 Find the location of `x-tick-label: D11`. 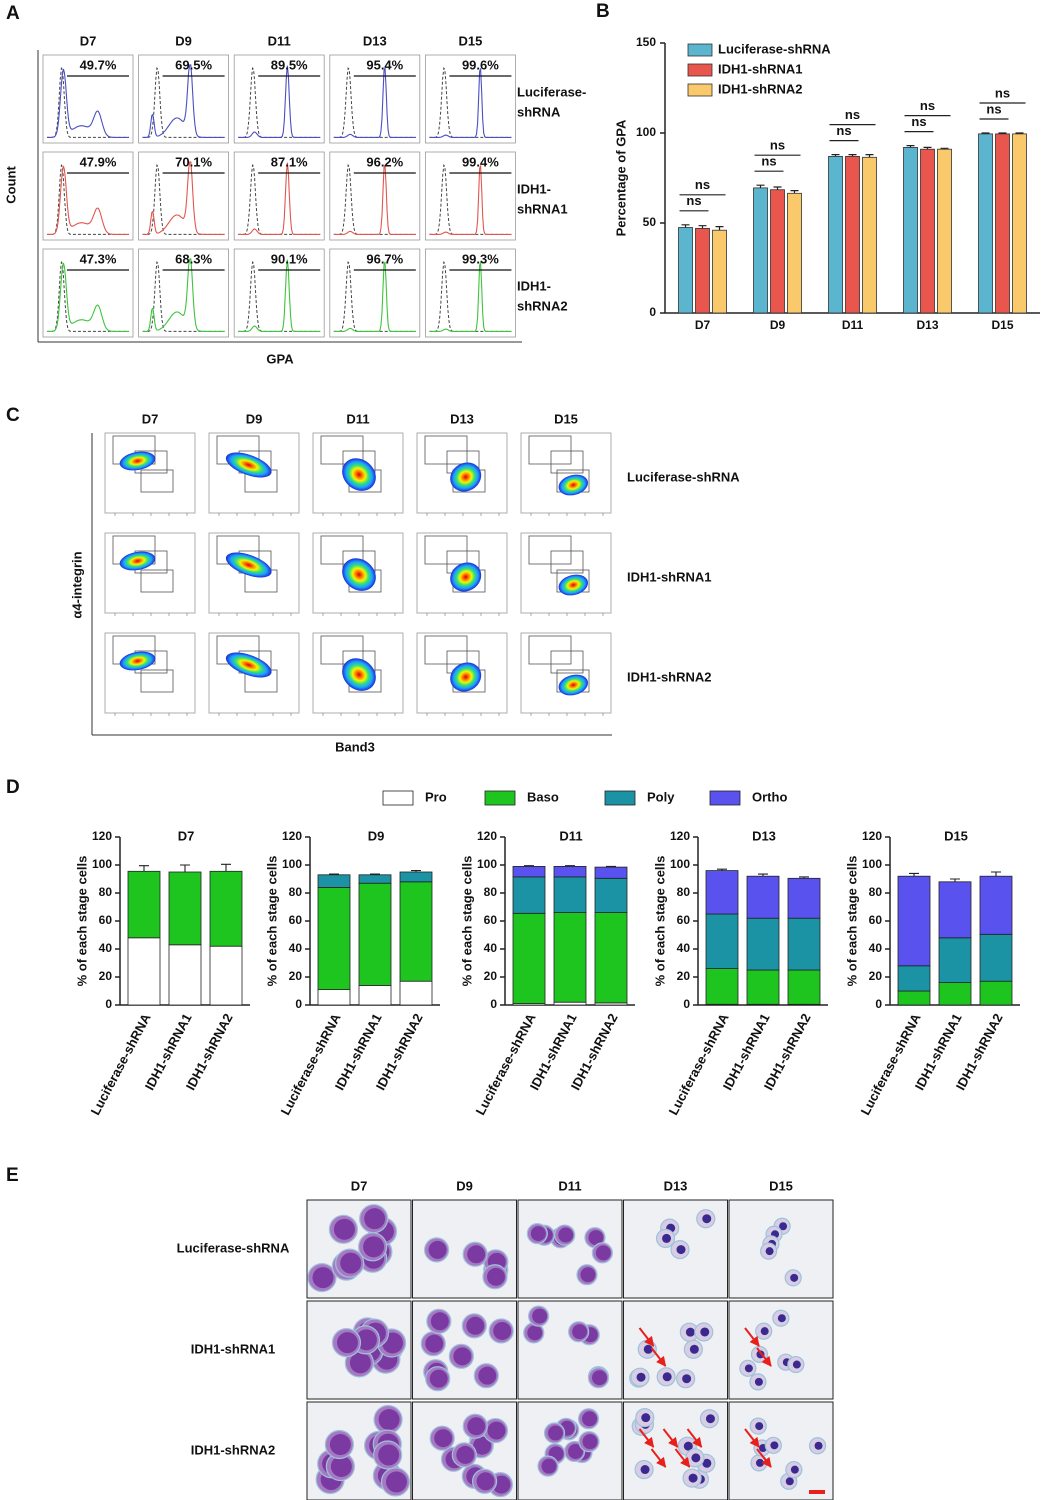

x-tick-label: D11 is located at coordinates (853, 325).